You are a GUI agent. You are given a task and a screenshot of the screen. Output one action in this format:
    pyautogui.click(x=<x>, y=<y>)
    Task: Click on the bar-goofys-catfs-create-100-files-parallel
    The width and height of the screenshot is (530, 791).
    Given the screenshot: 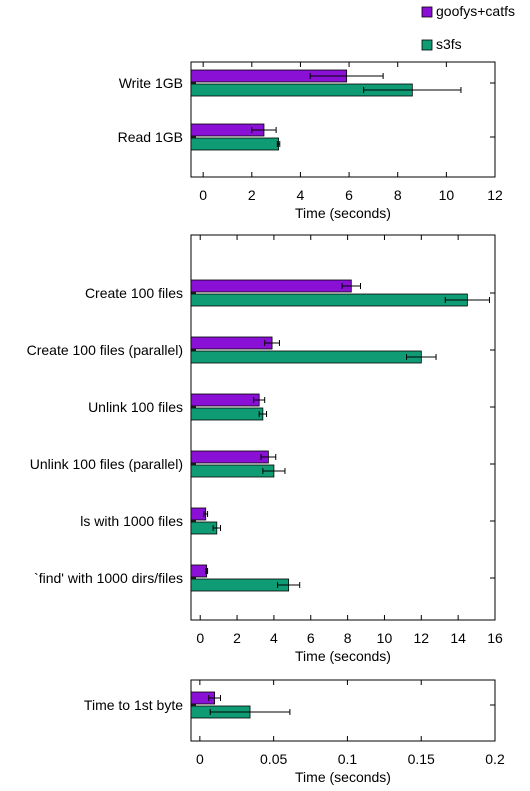 What is the action you would take?
    pyautogui.click(x=231, y=343)
    